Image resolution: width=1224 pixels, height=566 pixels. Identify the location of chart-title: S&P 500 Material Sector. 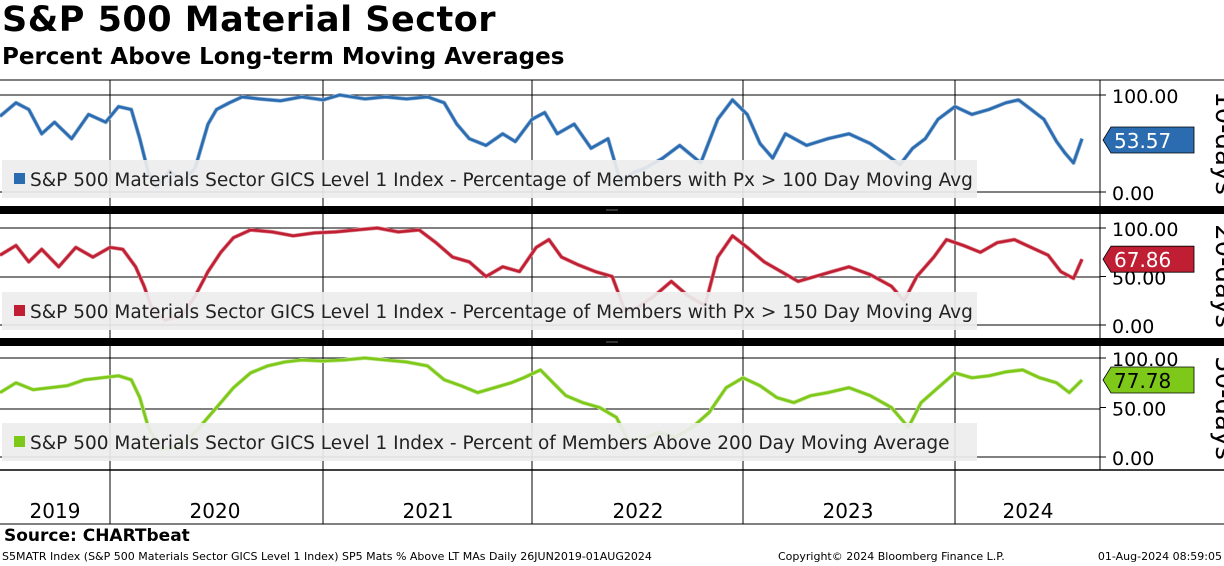
(249, 20).